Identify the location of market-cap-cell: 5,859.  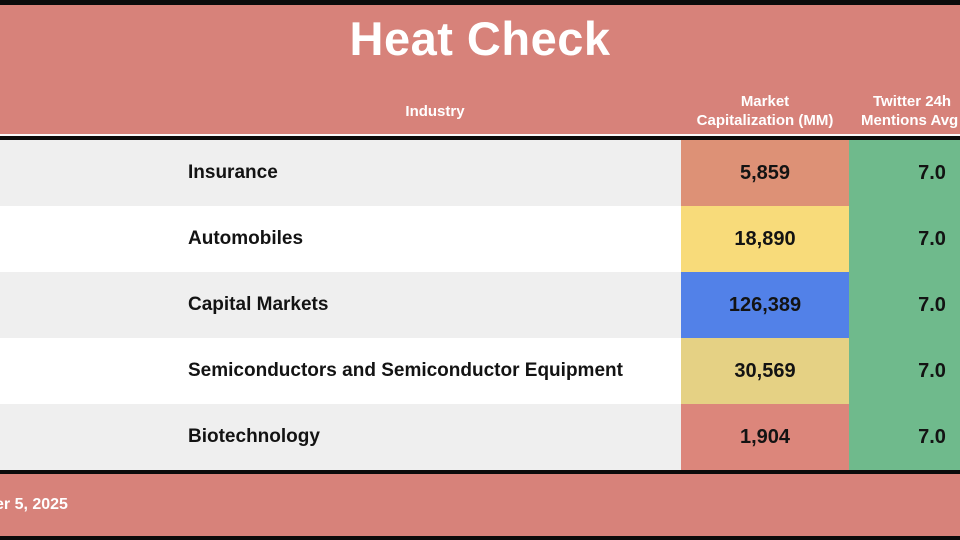
(765, 173).